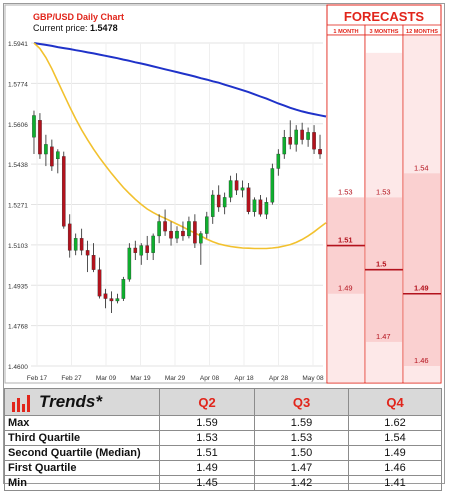 The width and height of the screenshot is (450, 491). What do you see at coordinates (71, 378) in the screenshot?
I see `x-tick-label: Feb 27` at bounding box center [71, 378].